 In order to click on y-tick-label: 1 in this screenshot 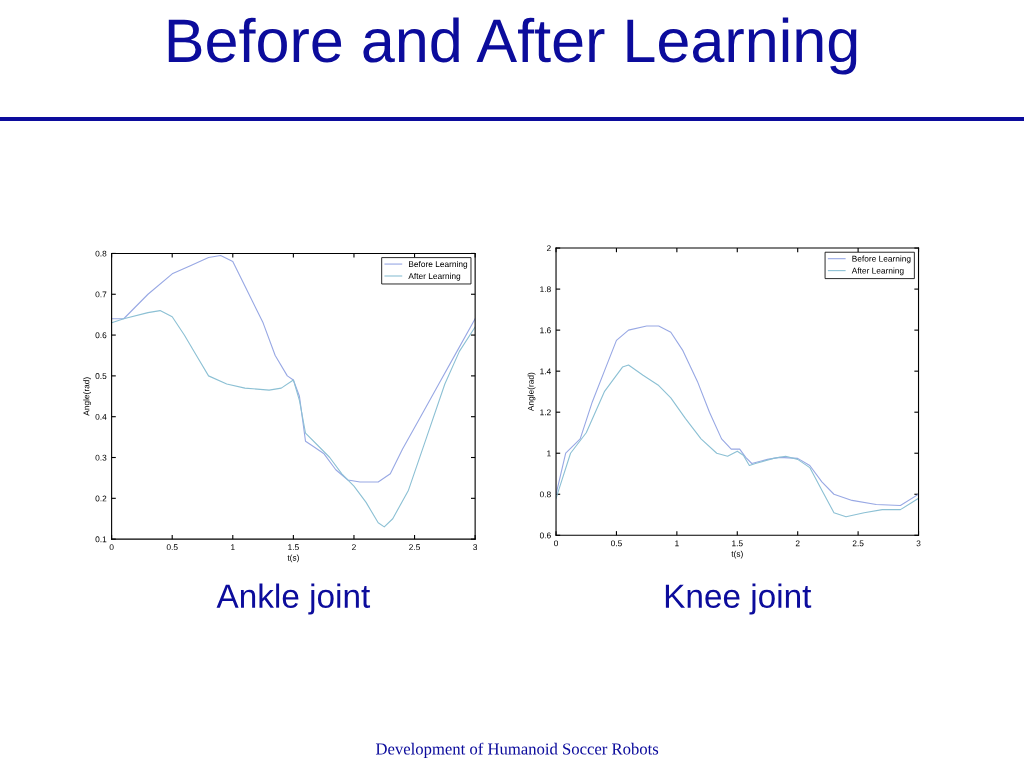, I will do `click(549, 453)`.